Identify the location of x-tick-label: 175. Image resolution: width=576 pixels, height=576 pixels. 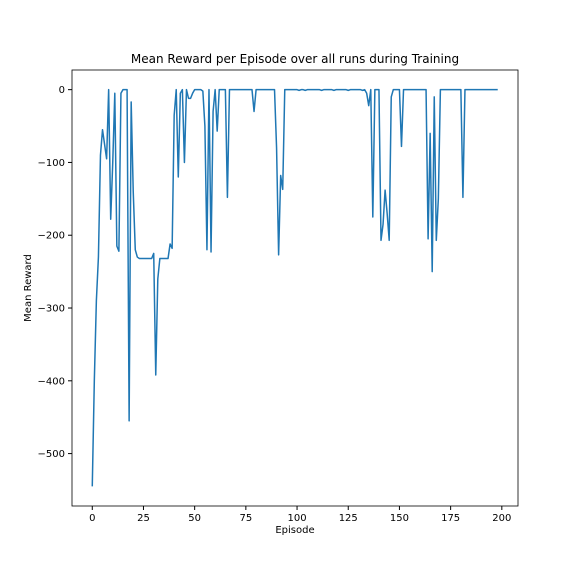
(450, 518).